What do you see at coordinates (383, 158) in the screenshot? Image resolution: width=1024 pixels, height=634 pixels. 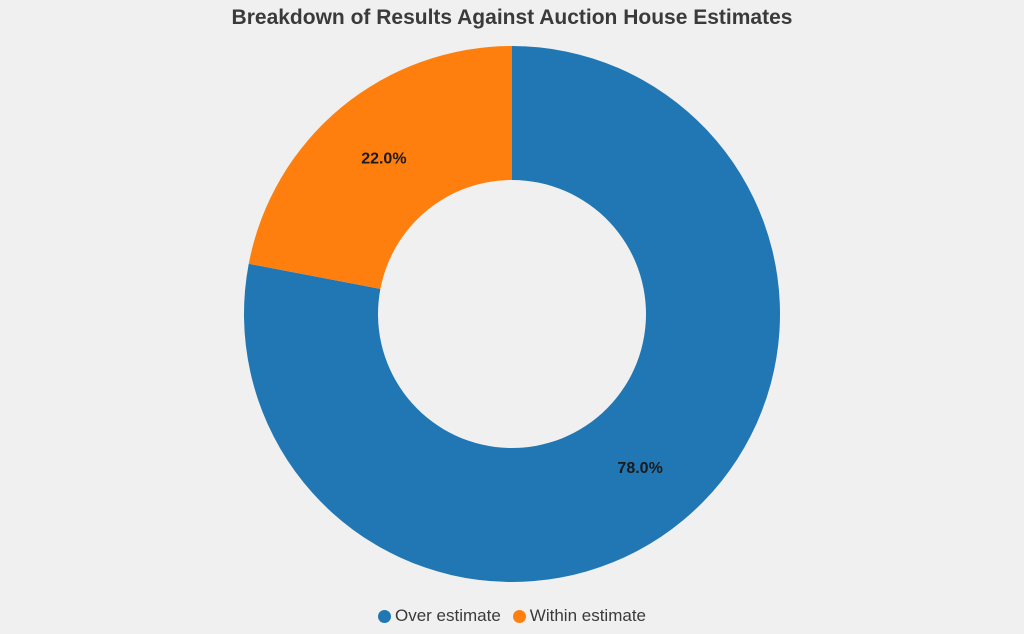 I see `slice-label-within-estimate: 22.0%` at bounding box center [383, 158].